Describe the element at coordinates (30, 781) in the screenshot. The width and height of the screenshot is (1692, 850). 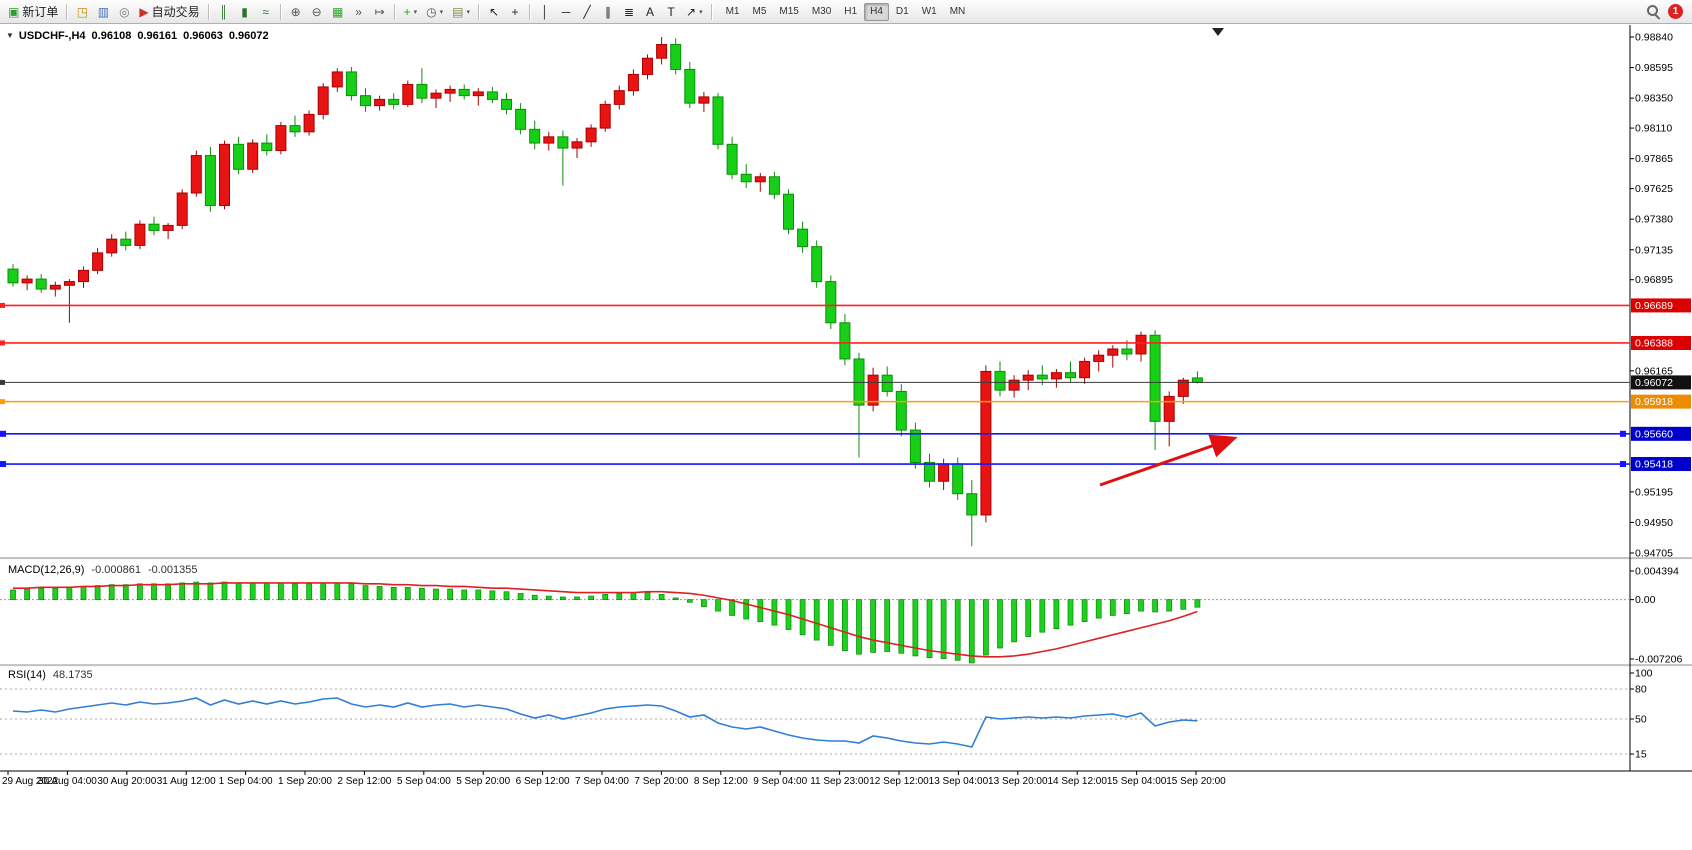
I see `time-axis-label: 29 Aug 2022` at that location.